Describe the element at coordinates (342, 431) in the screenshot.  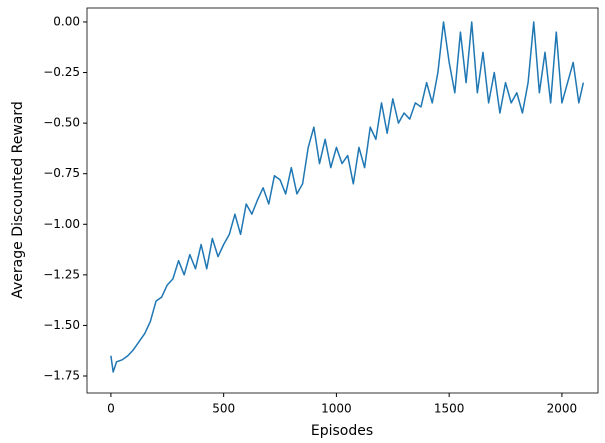
I see `x-axis-label: Episodes` at that location.